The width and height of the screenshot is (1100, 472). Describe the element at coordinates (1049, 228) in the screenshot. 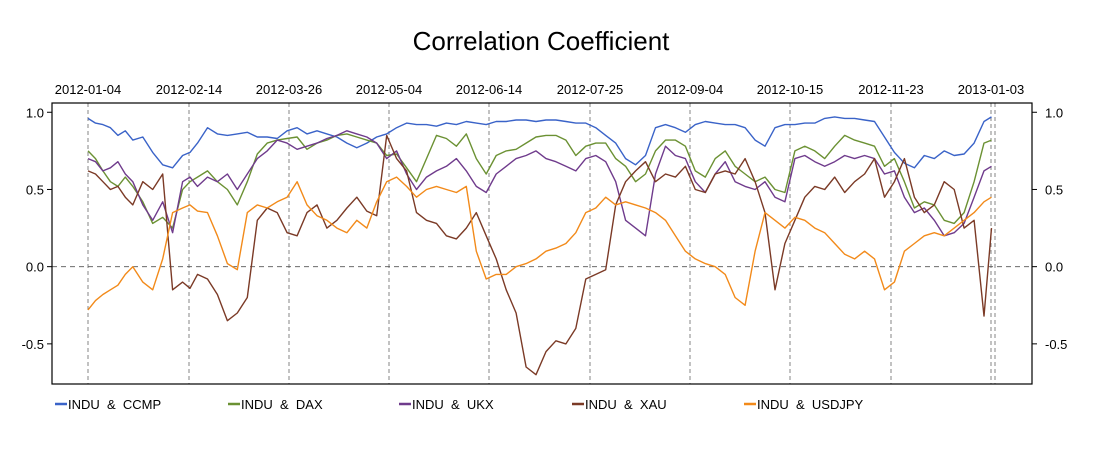

I see `y-axis-right-ticks: 1.0 0.5 0.0 -0.5` at that location.